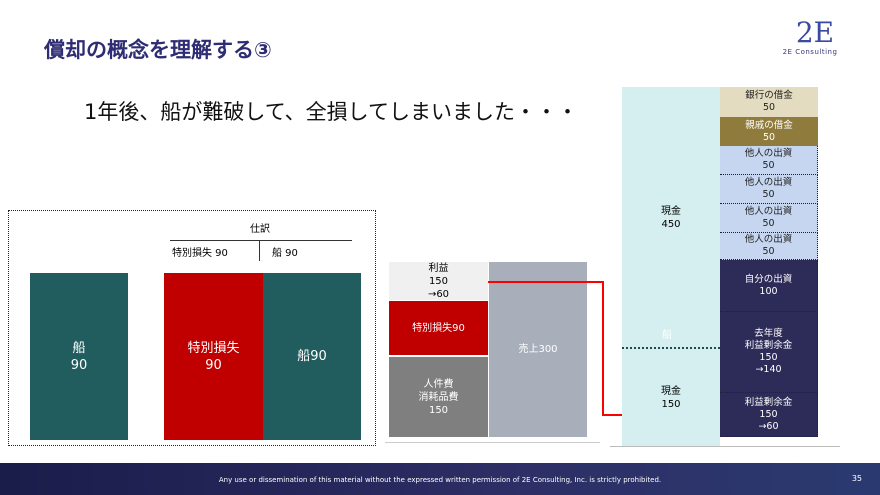 The width and height of the screenshot is (880, 495). I want to click on bs-item: 利益剰余金 150 →60, so click(769, 415).